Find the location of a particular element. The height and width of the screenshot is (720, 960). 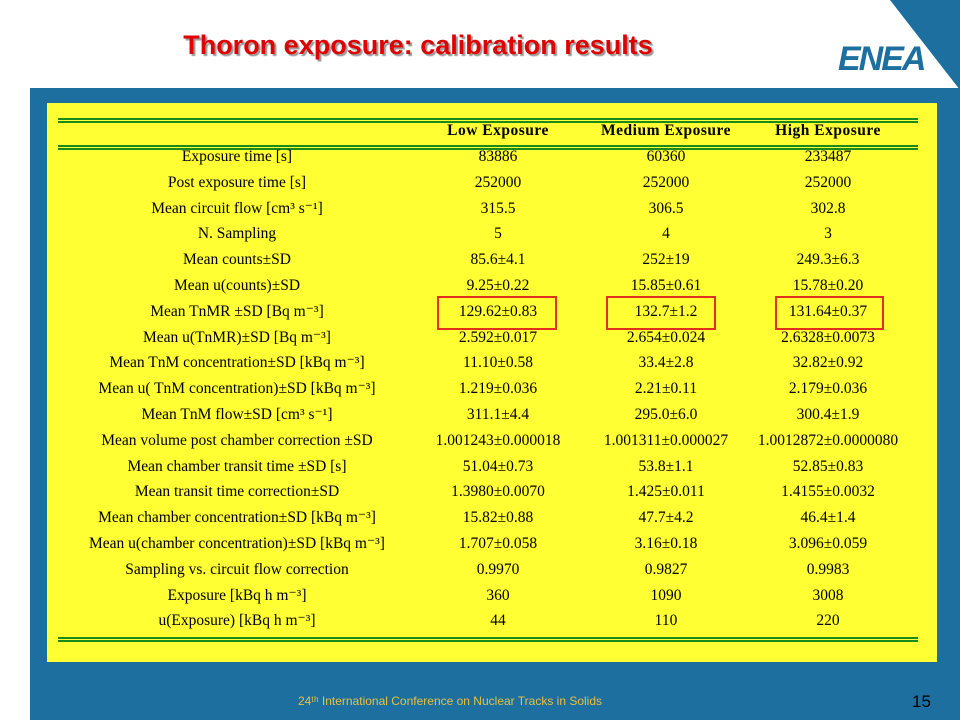

value-cell: 52.85±0.83 is located at coordinates (828, 466).